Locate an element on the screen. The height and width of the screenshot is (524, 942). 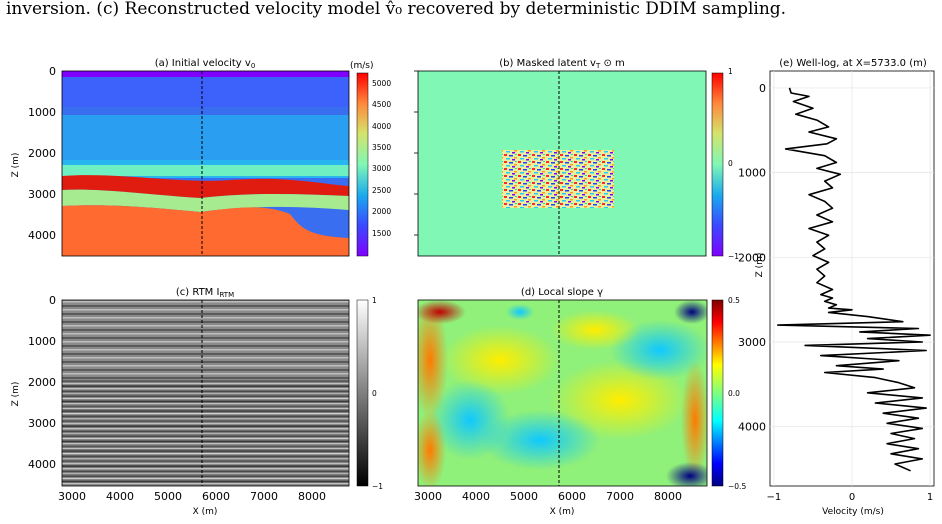
x-tick: 0 is located at coordinates (852, 497).